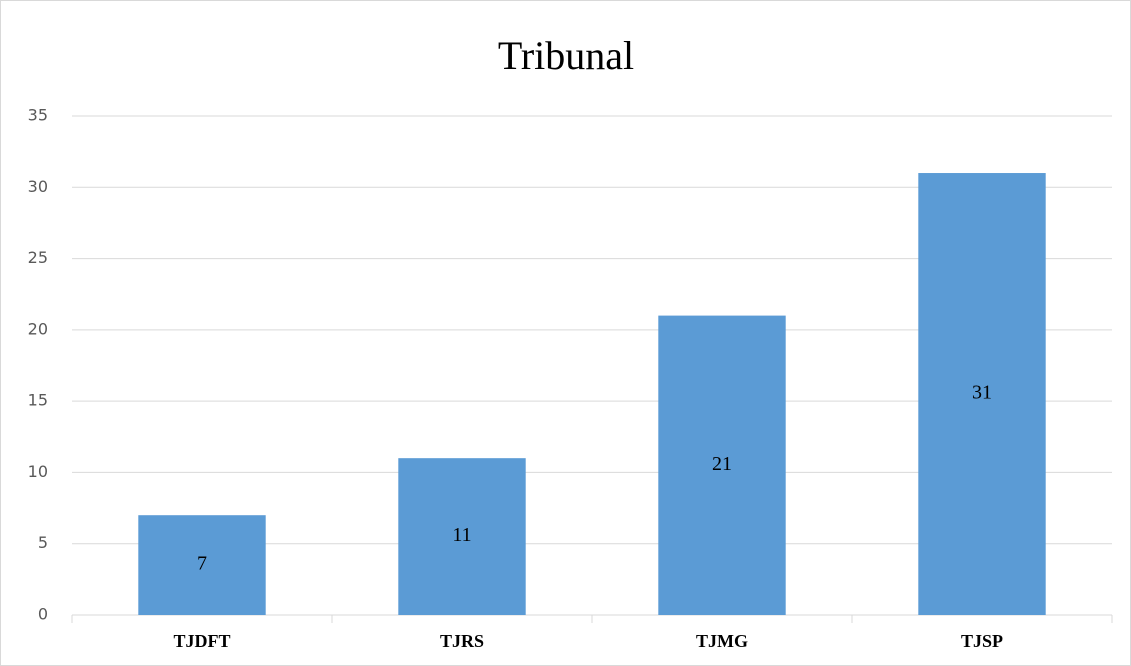 The height and width of the screenshot is (666, 1131). Describe the element at coordinates (38, 115) in the screenshot. I see `y-tick-label: 35` at that location.